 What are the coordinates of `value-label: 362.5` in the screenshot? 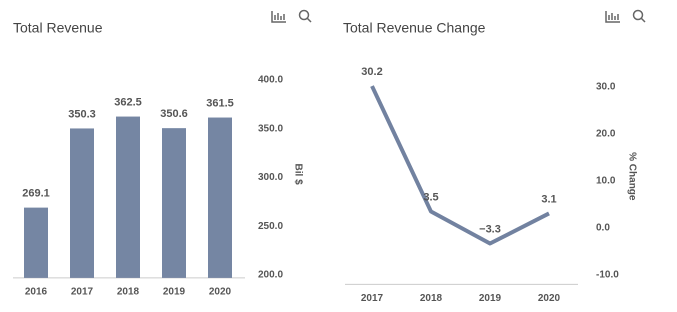 It's located at (128, 102).